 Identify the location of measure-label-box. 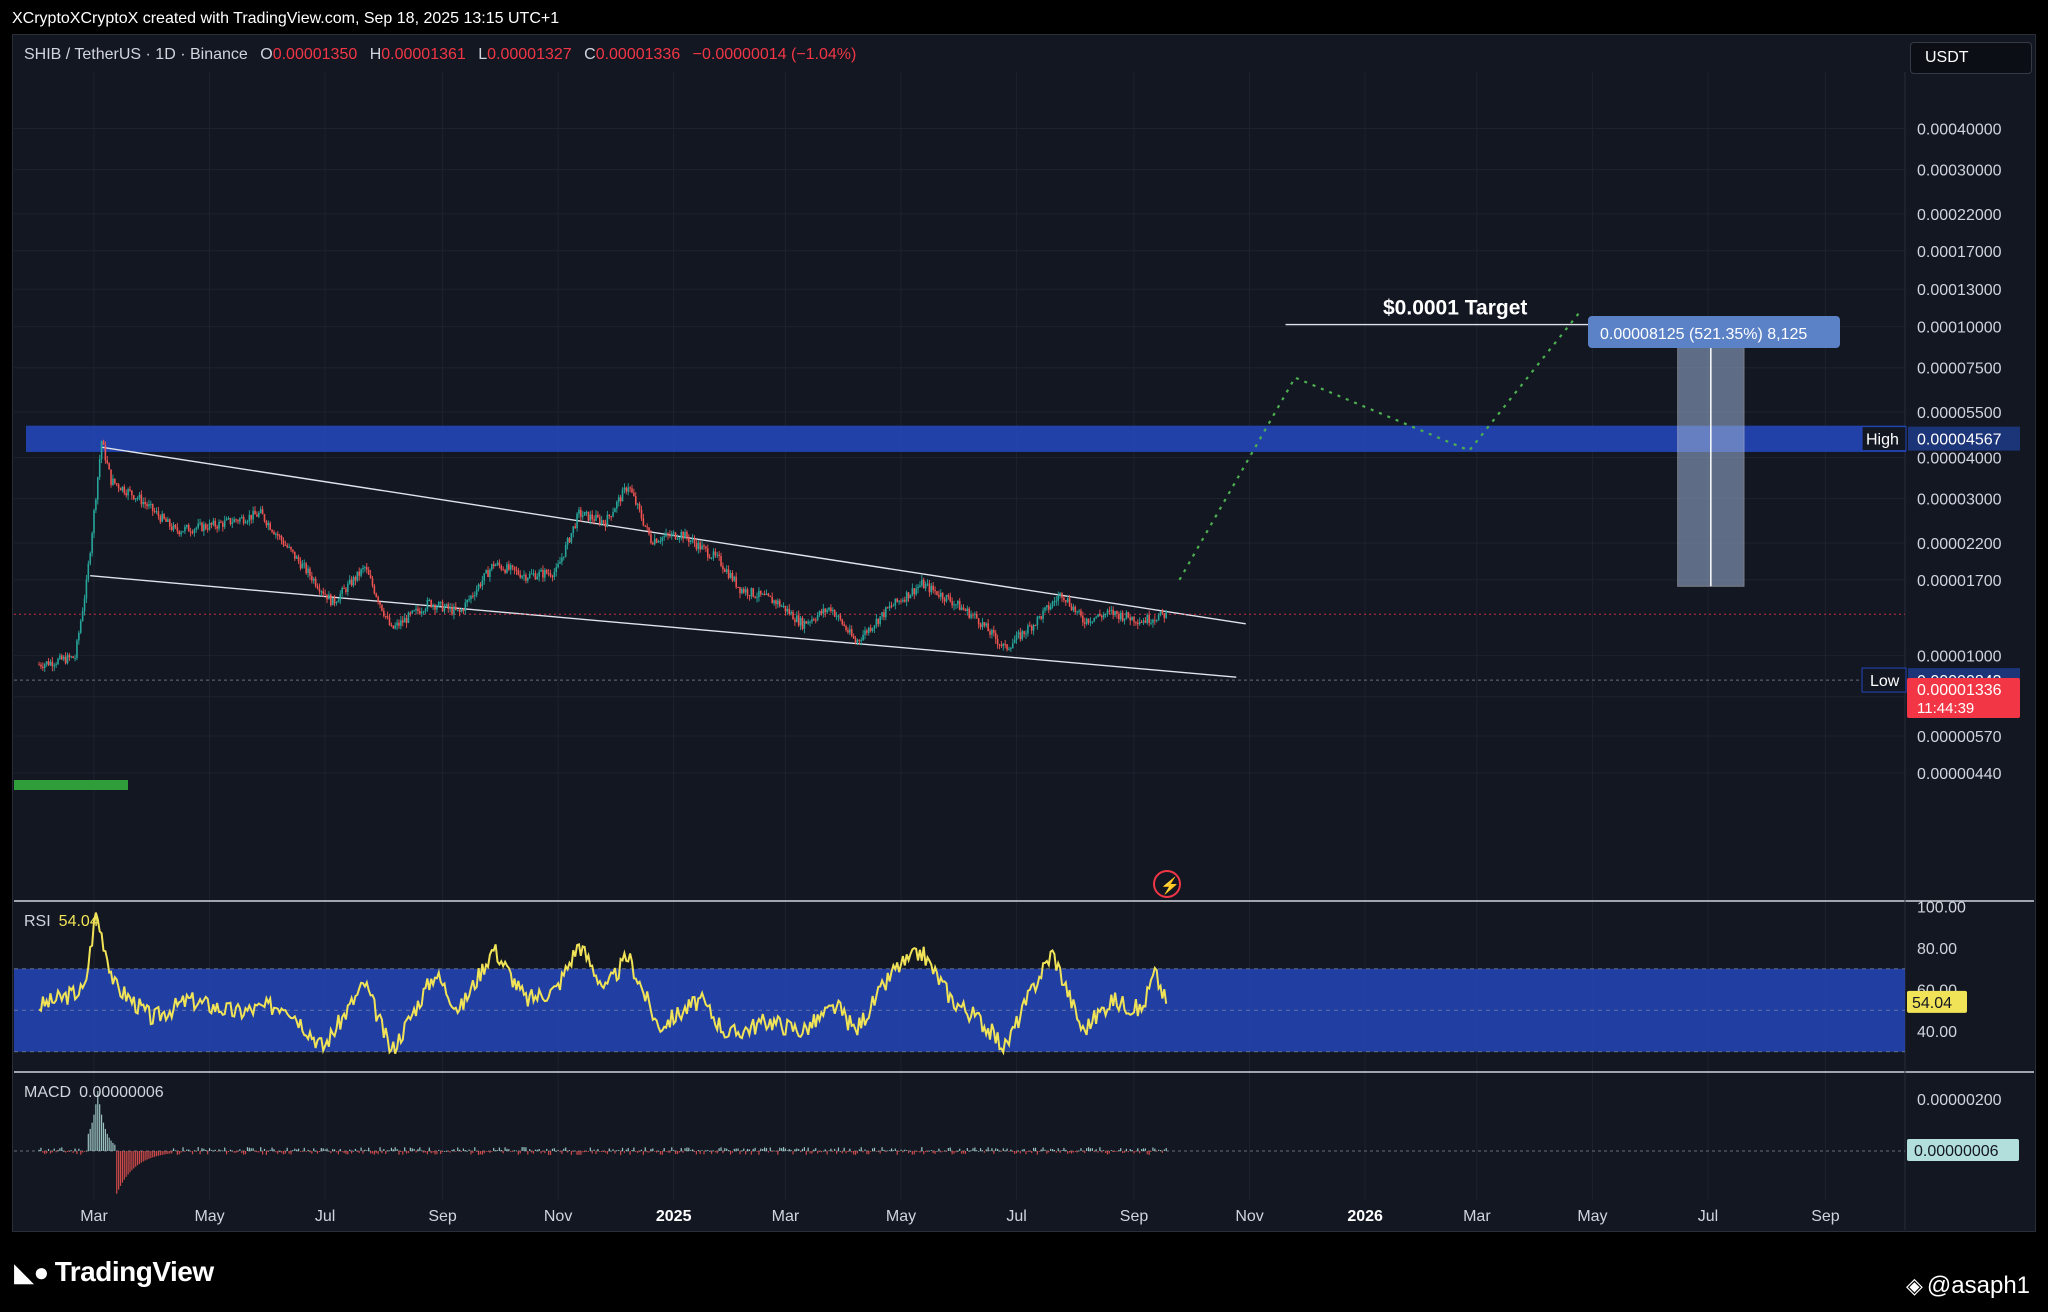
(1714, 332).